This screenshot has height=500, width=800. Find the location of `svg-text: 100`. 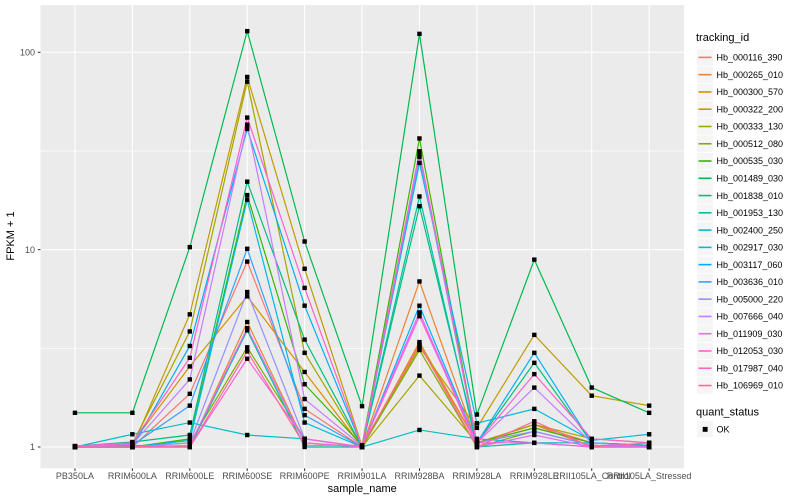

svg-text: 100 is located at coordinates (27, 53).